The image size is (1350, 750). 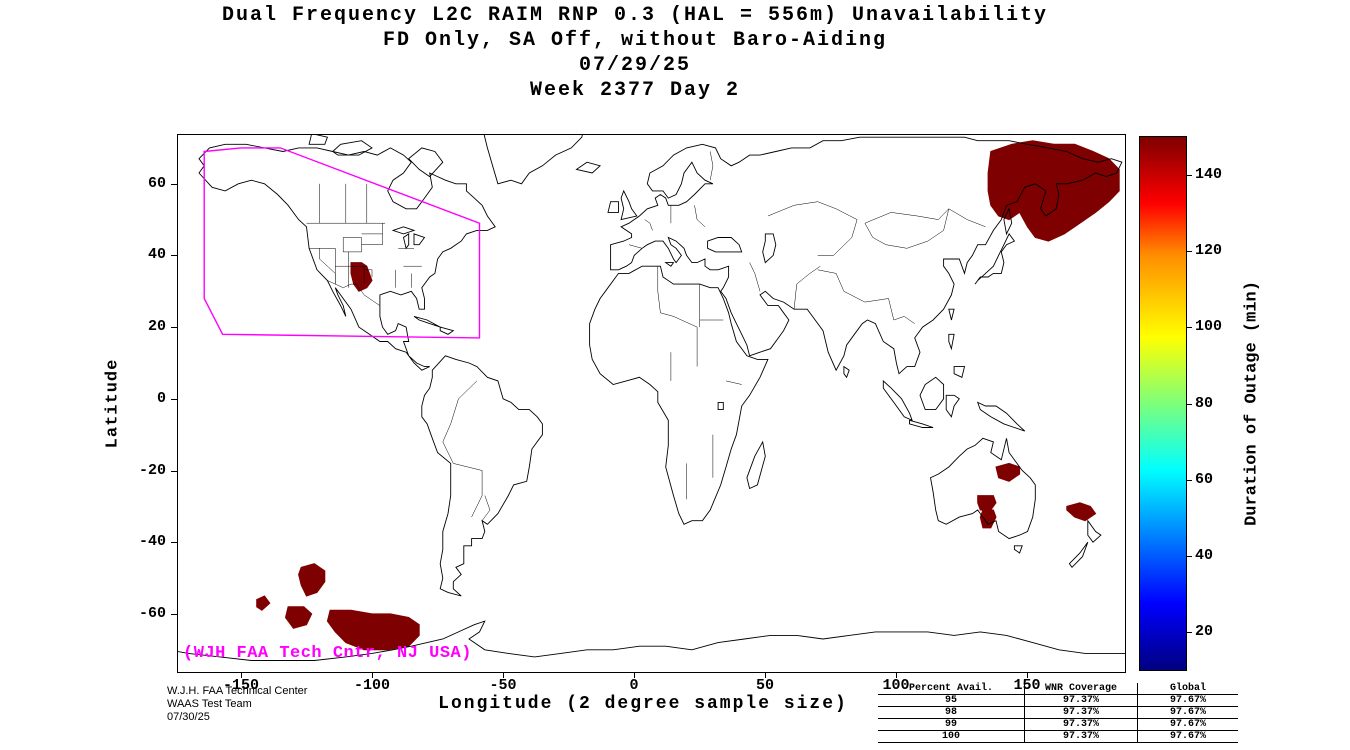 I want to click on colorbar-tick-label: 40, so click(x=1204, y=555).